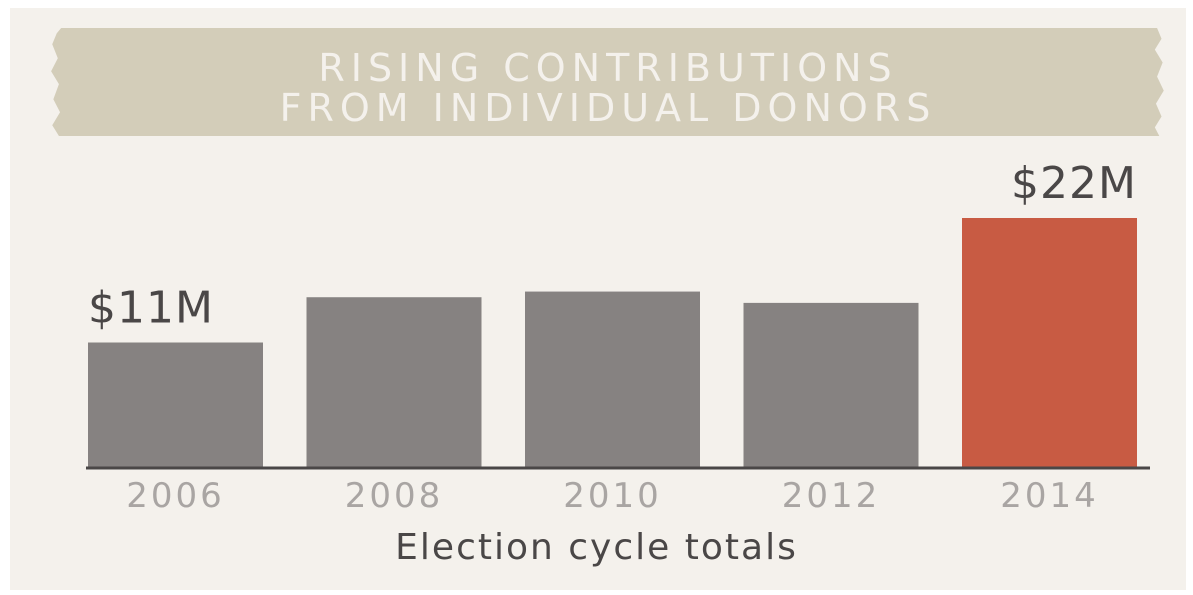 The width and height of the screenshot is (1193, 595). What do you see at coordinates (394, 496) in the screenshot?
I see `x-tick-label-2008: 2008` at bounding box center [394, 496].